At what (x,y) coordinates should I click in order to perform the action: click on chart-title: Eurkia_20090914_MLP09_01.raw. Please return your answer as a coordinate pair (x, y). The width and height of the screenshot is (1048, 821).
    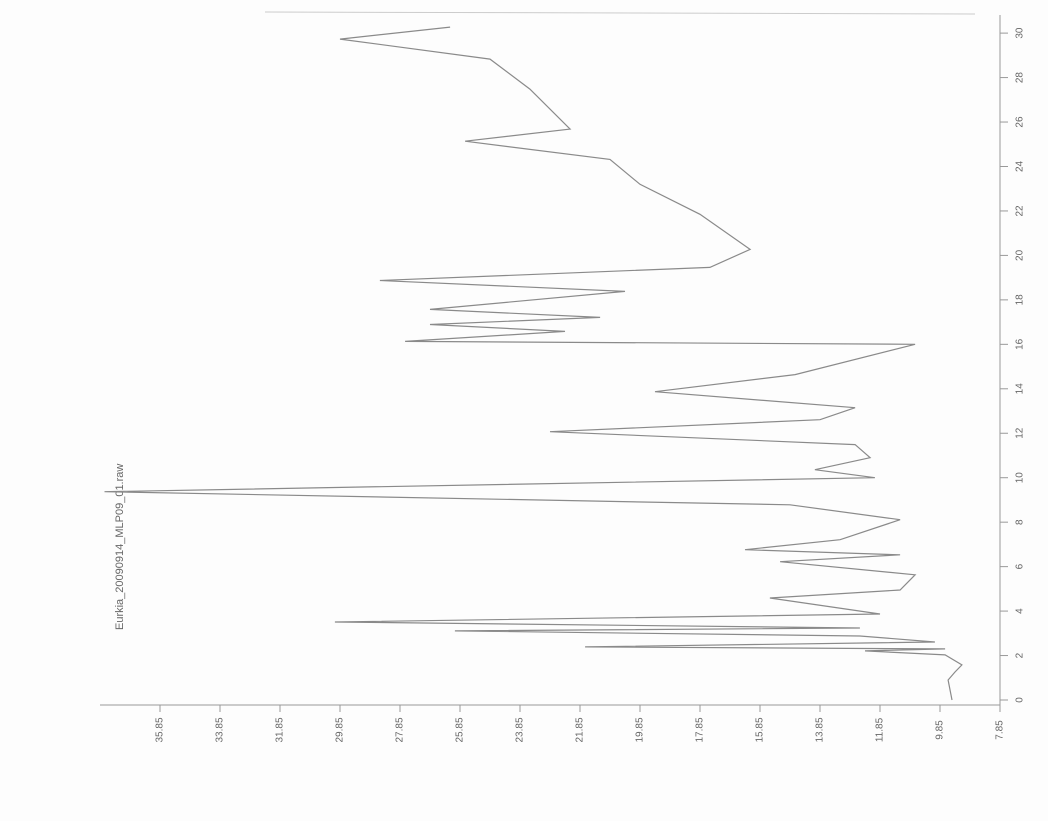
    Looking at the image, I should click on (120, 547).